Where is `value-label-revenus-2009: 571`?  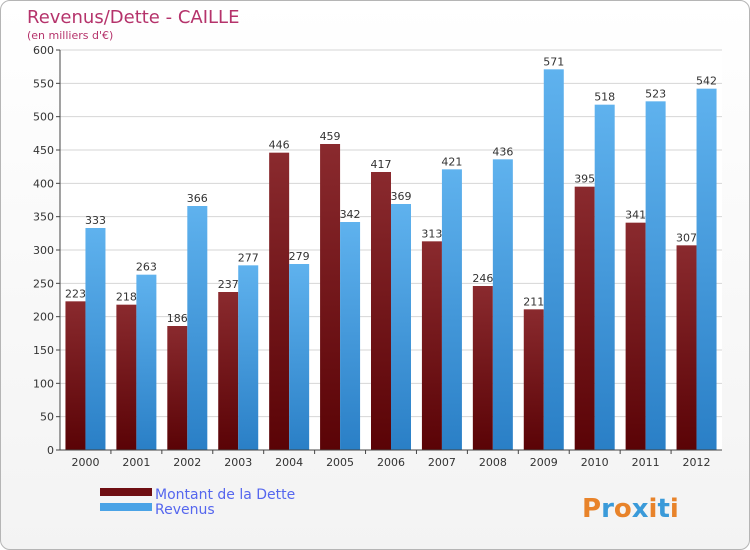 value-label-revenus-2009: 571 is located at coordinates (553, 61).